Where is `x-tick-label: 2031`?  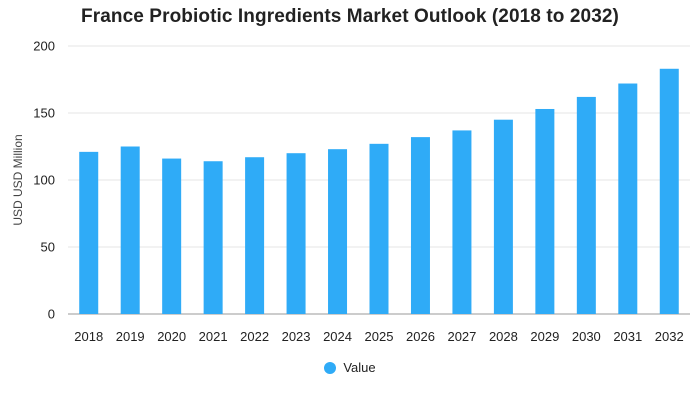
x-tick-label: 2031 is located at coordinates (627, 336).